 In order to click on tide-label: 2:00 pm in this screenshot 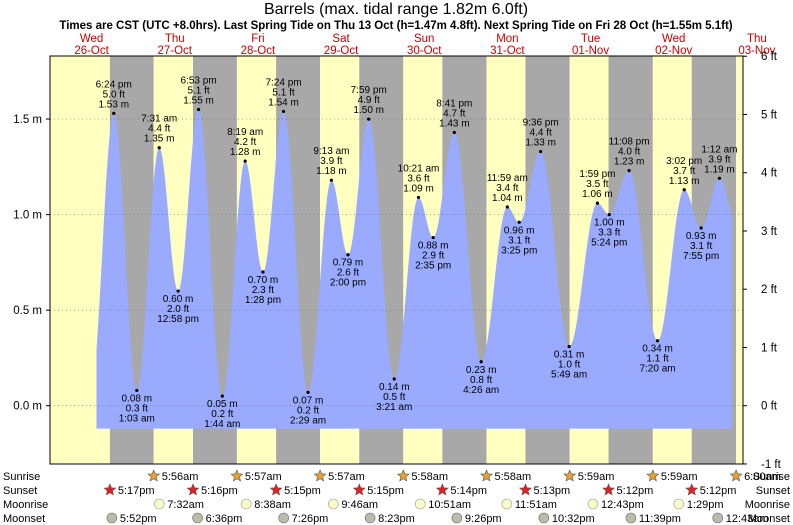, I will do `click(348, 283)`.